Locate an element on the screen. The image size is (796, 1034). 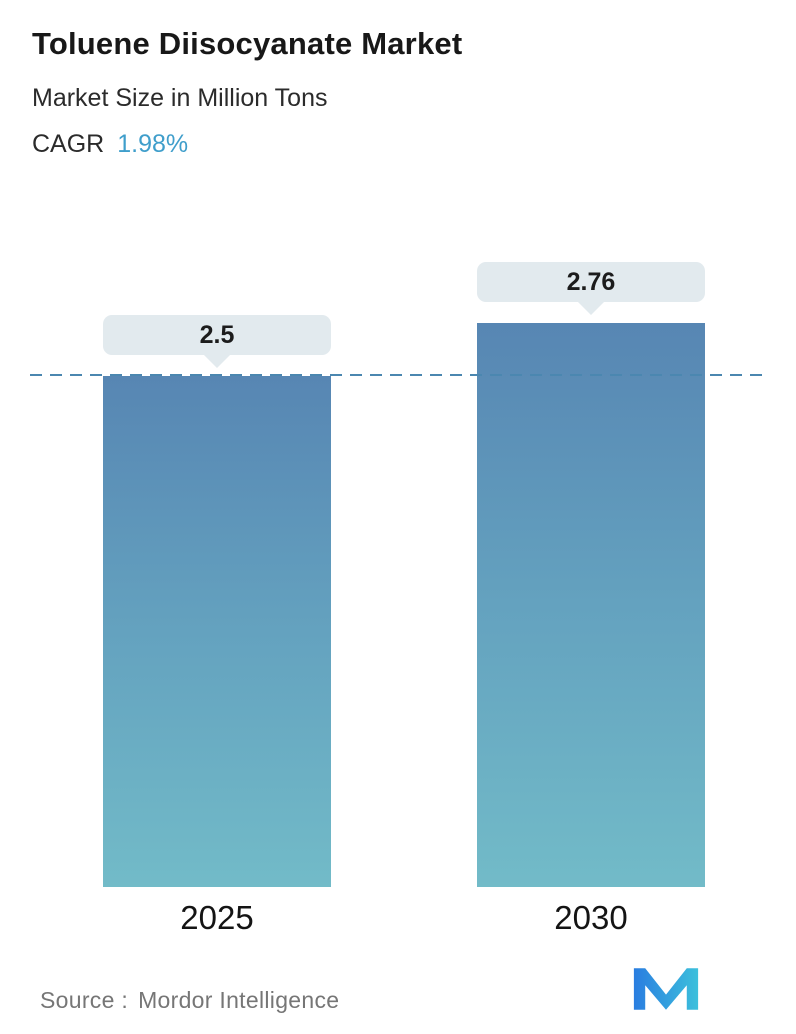
x-axis-label-2030: 2030 is located at coordinates (591, 917).